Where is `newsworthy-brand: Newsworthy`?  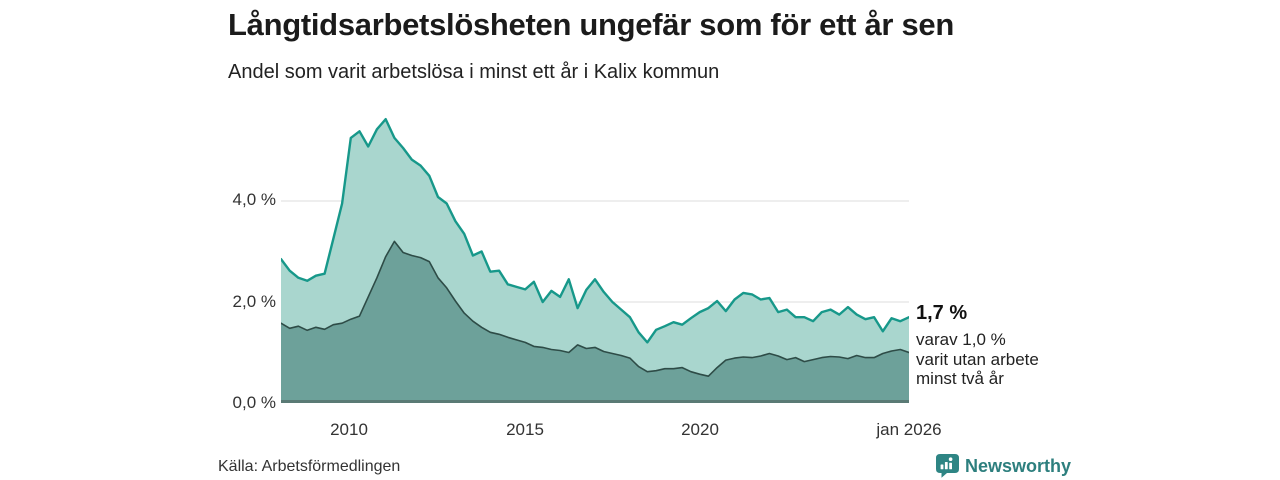
newsworthy-brand: Newsworthy is located at coordinates (1003, 466).